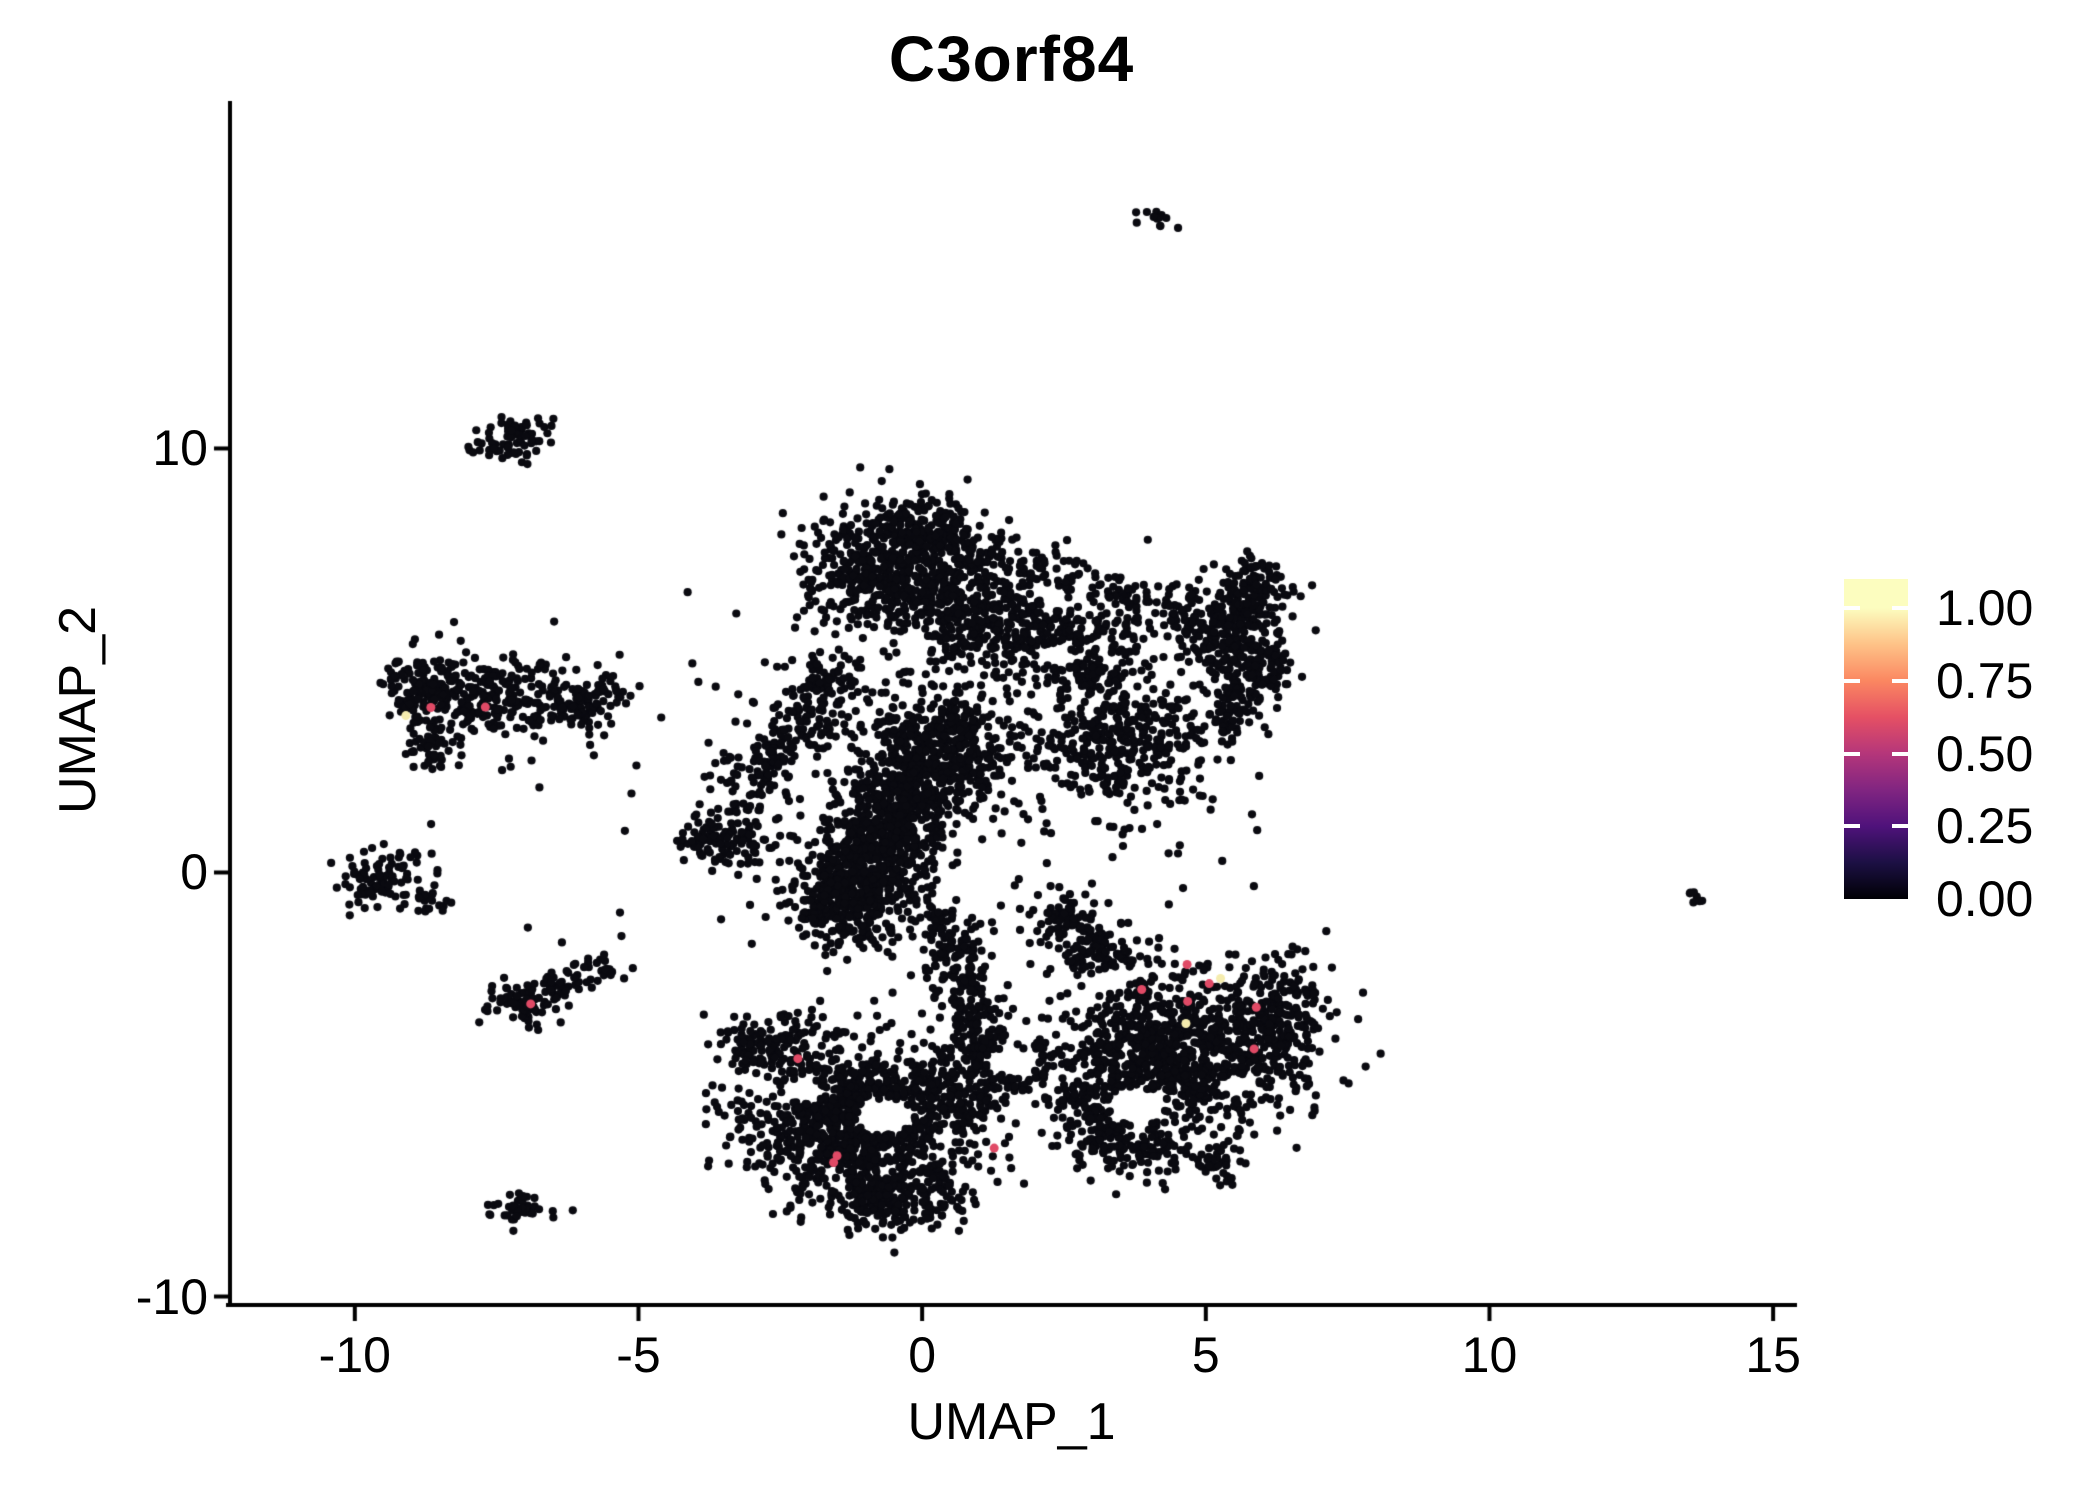 The width and height of the screenshot is (2100, 1500). I want to click on colorbar-tick-label: 0.50, so click(1985, 753).